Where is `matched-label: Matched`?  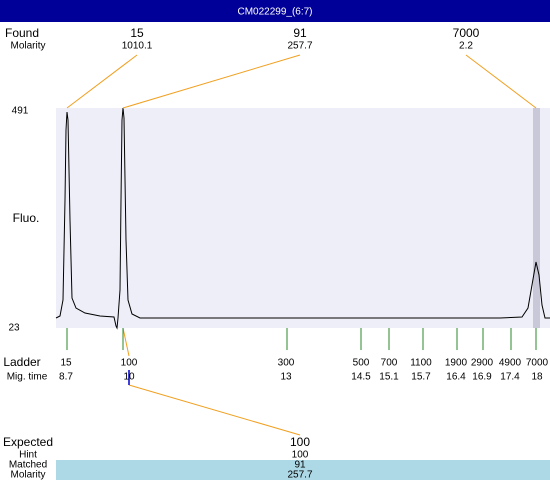
matched-label: Matched is located at coordinates (28, 465).